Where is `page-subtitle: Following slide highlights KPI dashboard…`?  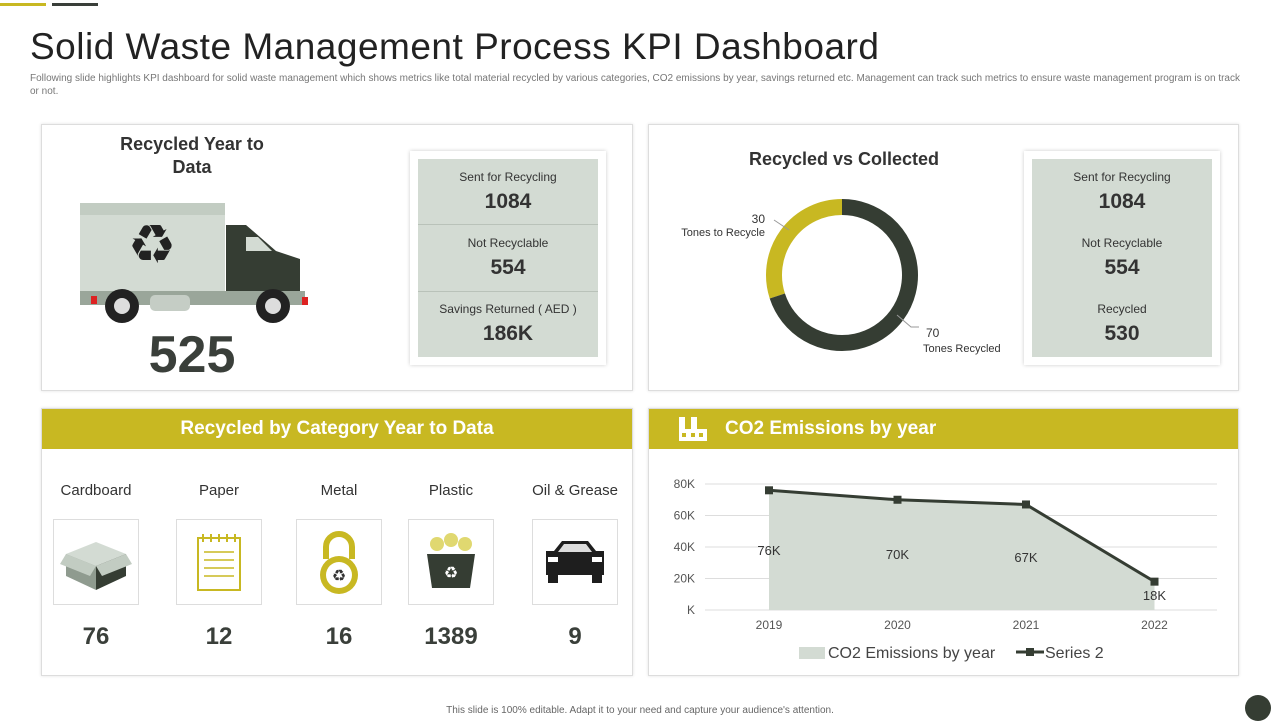
page-subtitle: Following slide highlights KPI dashboard… is located at coordinates (635, 85).